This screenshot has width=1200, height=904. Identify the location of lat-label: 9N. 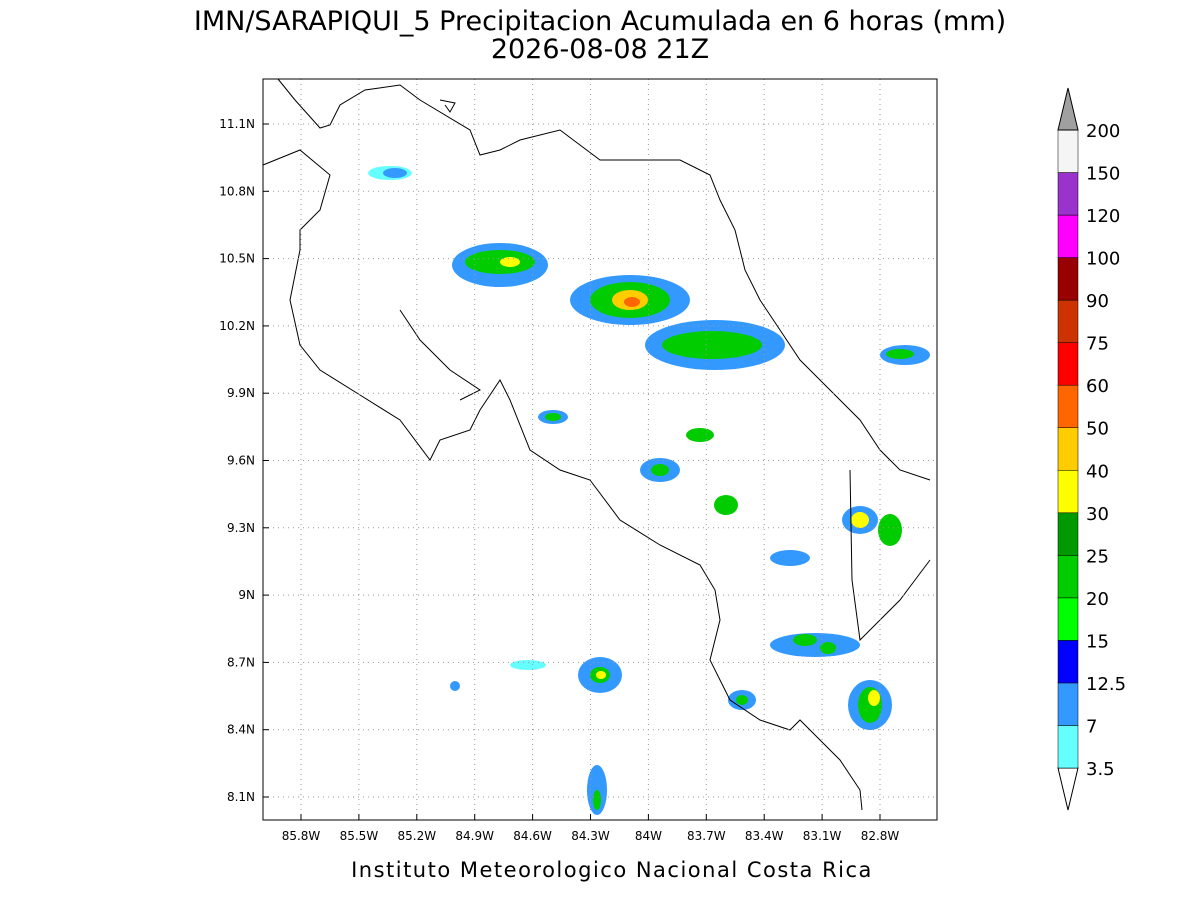
(246, 595).